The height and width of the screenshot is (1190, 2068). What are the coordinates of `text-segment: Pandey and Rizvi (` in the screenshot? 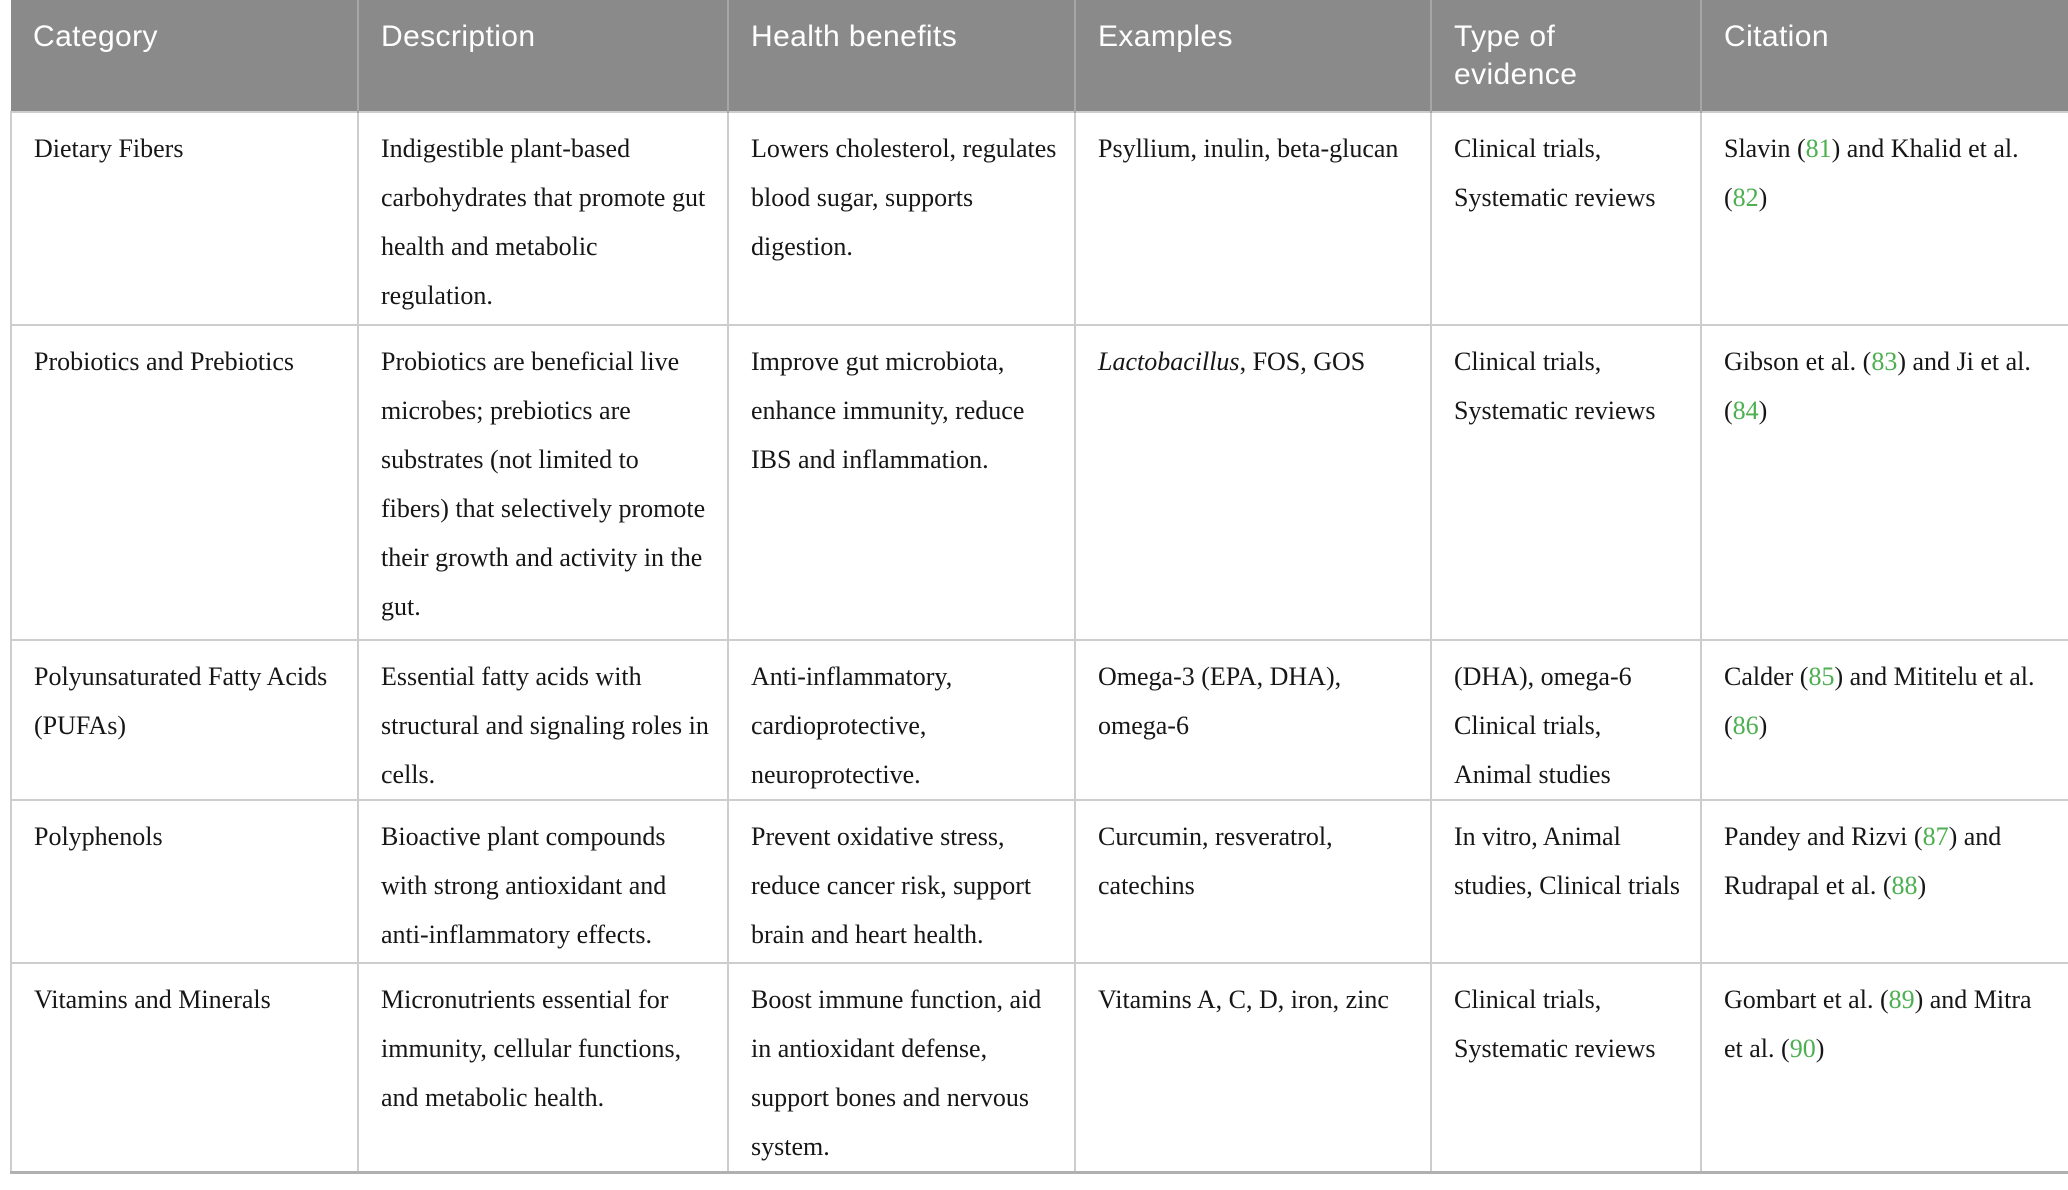 It's located at (1823, 836).